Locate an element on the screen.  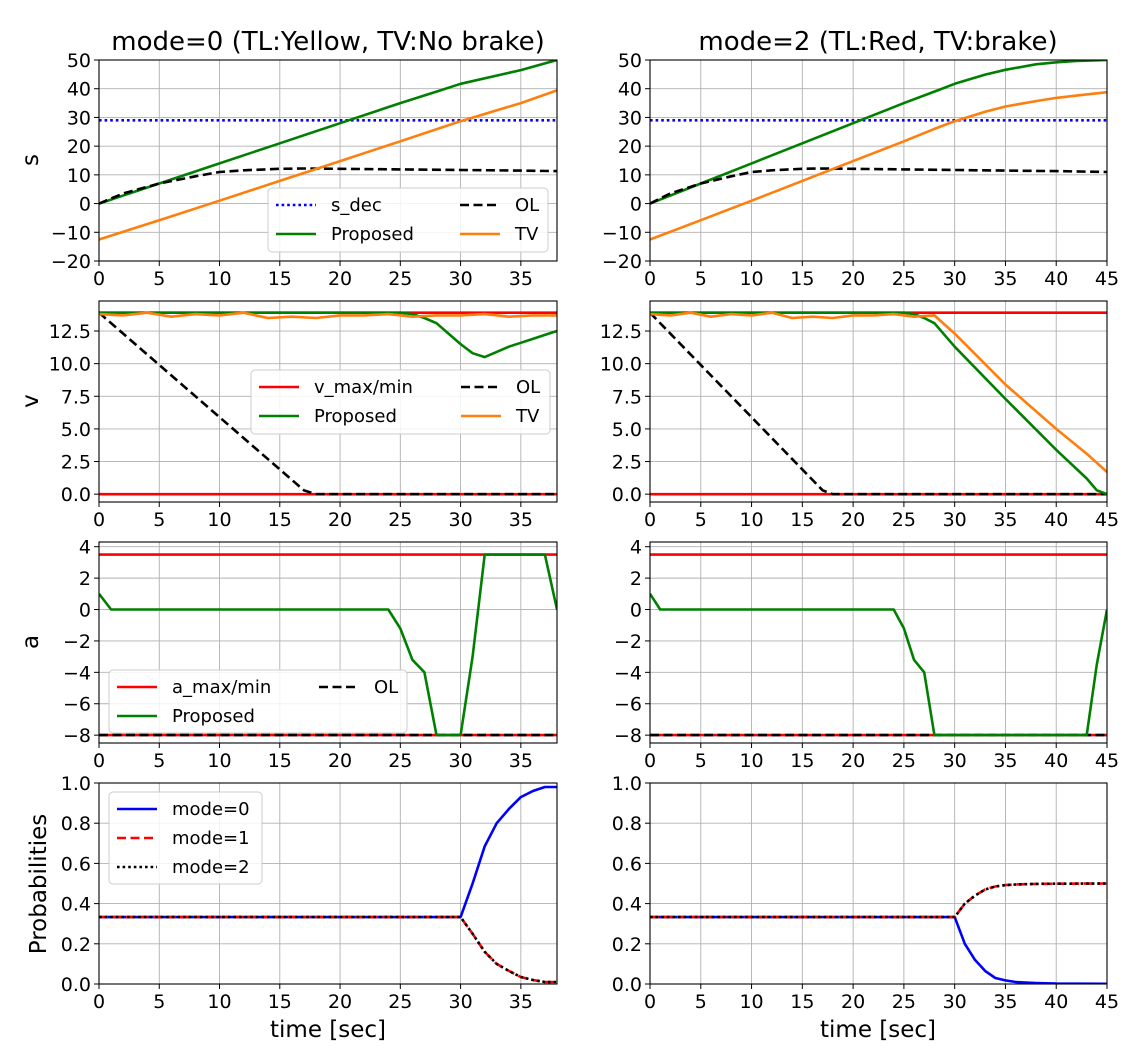
legend-a: a_max/min Proposed OL is located at coordinates (258, 701).